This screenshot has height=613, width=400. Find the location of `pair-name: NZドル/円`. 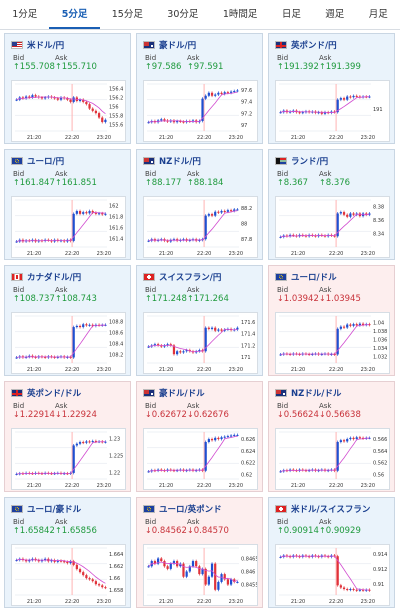

pair-name: NZドル/円 is located at coordinates (180, 161).